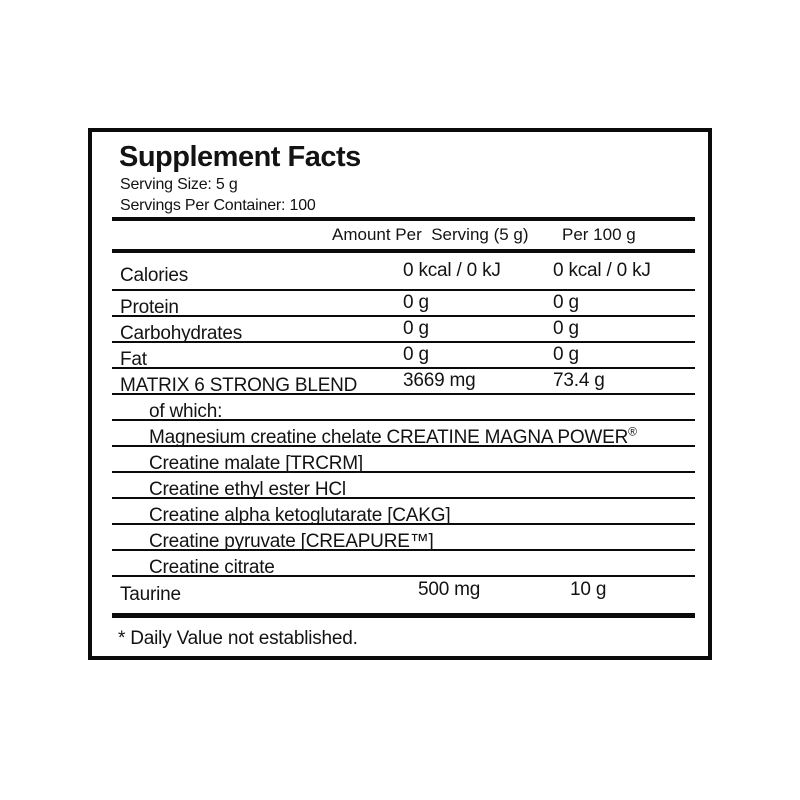 The height and width of the screenshot is (800, 800). What do you see at coordinates (452, 270) in the screenshot?
I see `amount-per-serving-value: 0 kcal / 0 kJ` at bounding box center [452, 270].